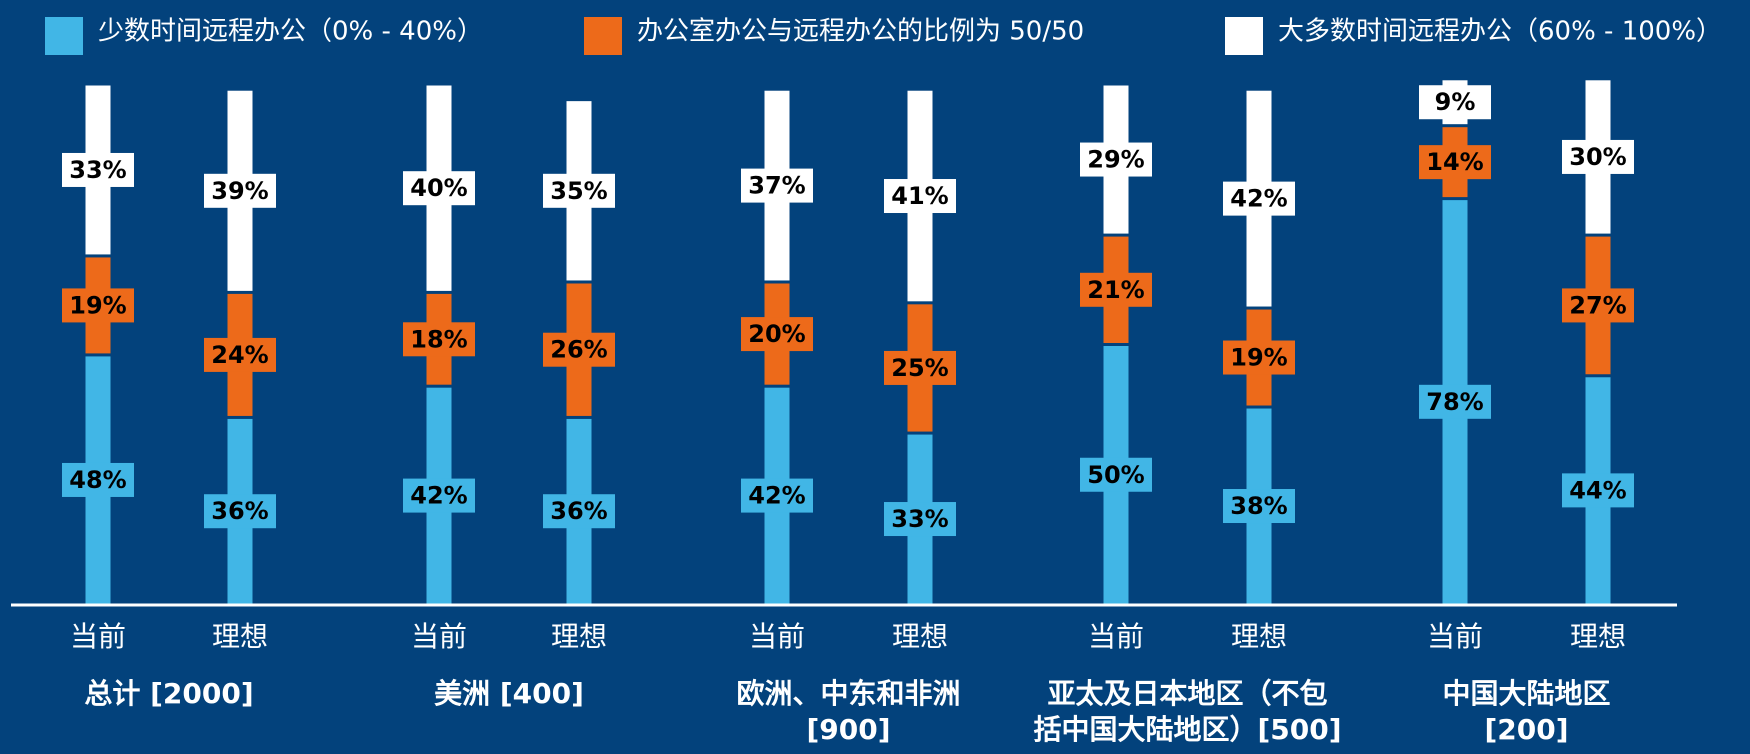 The height and width of the screenshot is (754, 1750). I want to click on value-label: 14%, so click(1454, 162).